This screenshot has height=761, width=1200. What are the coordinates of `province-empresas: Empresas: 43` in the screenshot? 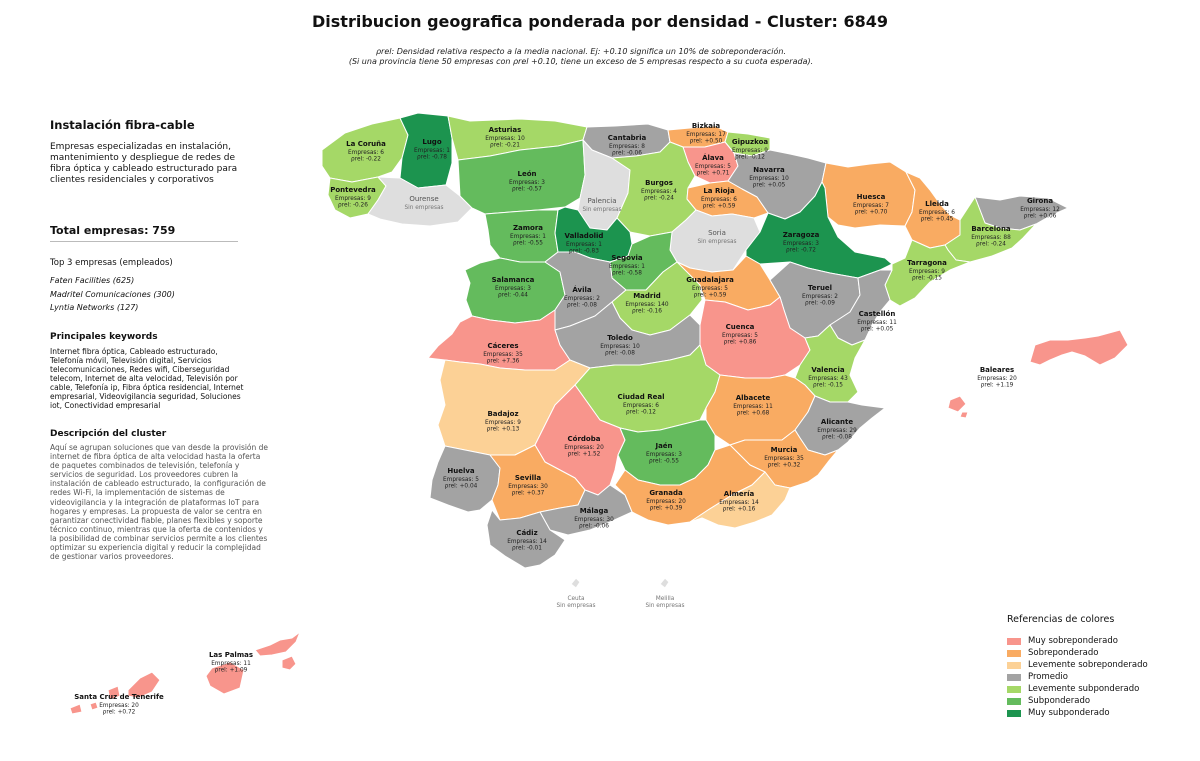 It's located at (828, 379).